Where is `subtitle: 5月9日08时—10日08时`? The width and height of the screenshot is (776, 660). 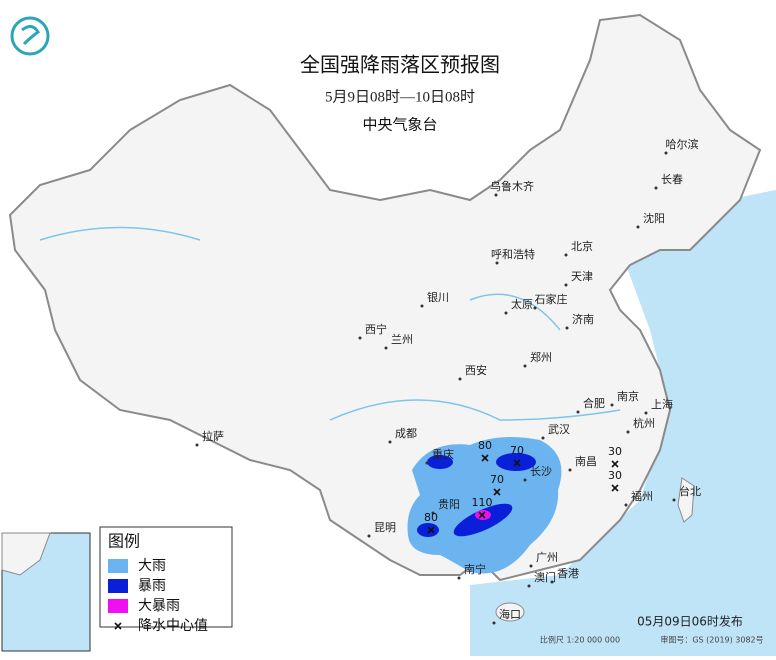 subtitle: 5月9日08时—10日08时 is located at coordinates (400, 96).